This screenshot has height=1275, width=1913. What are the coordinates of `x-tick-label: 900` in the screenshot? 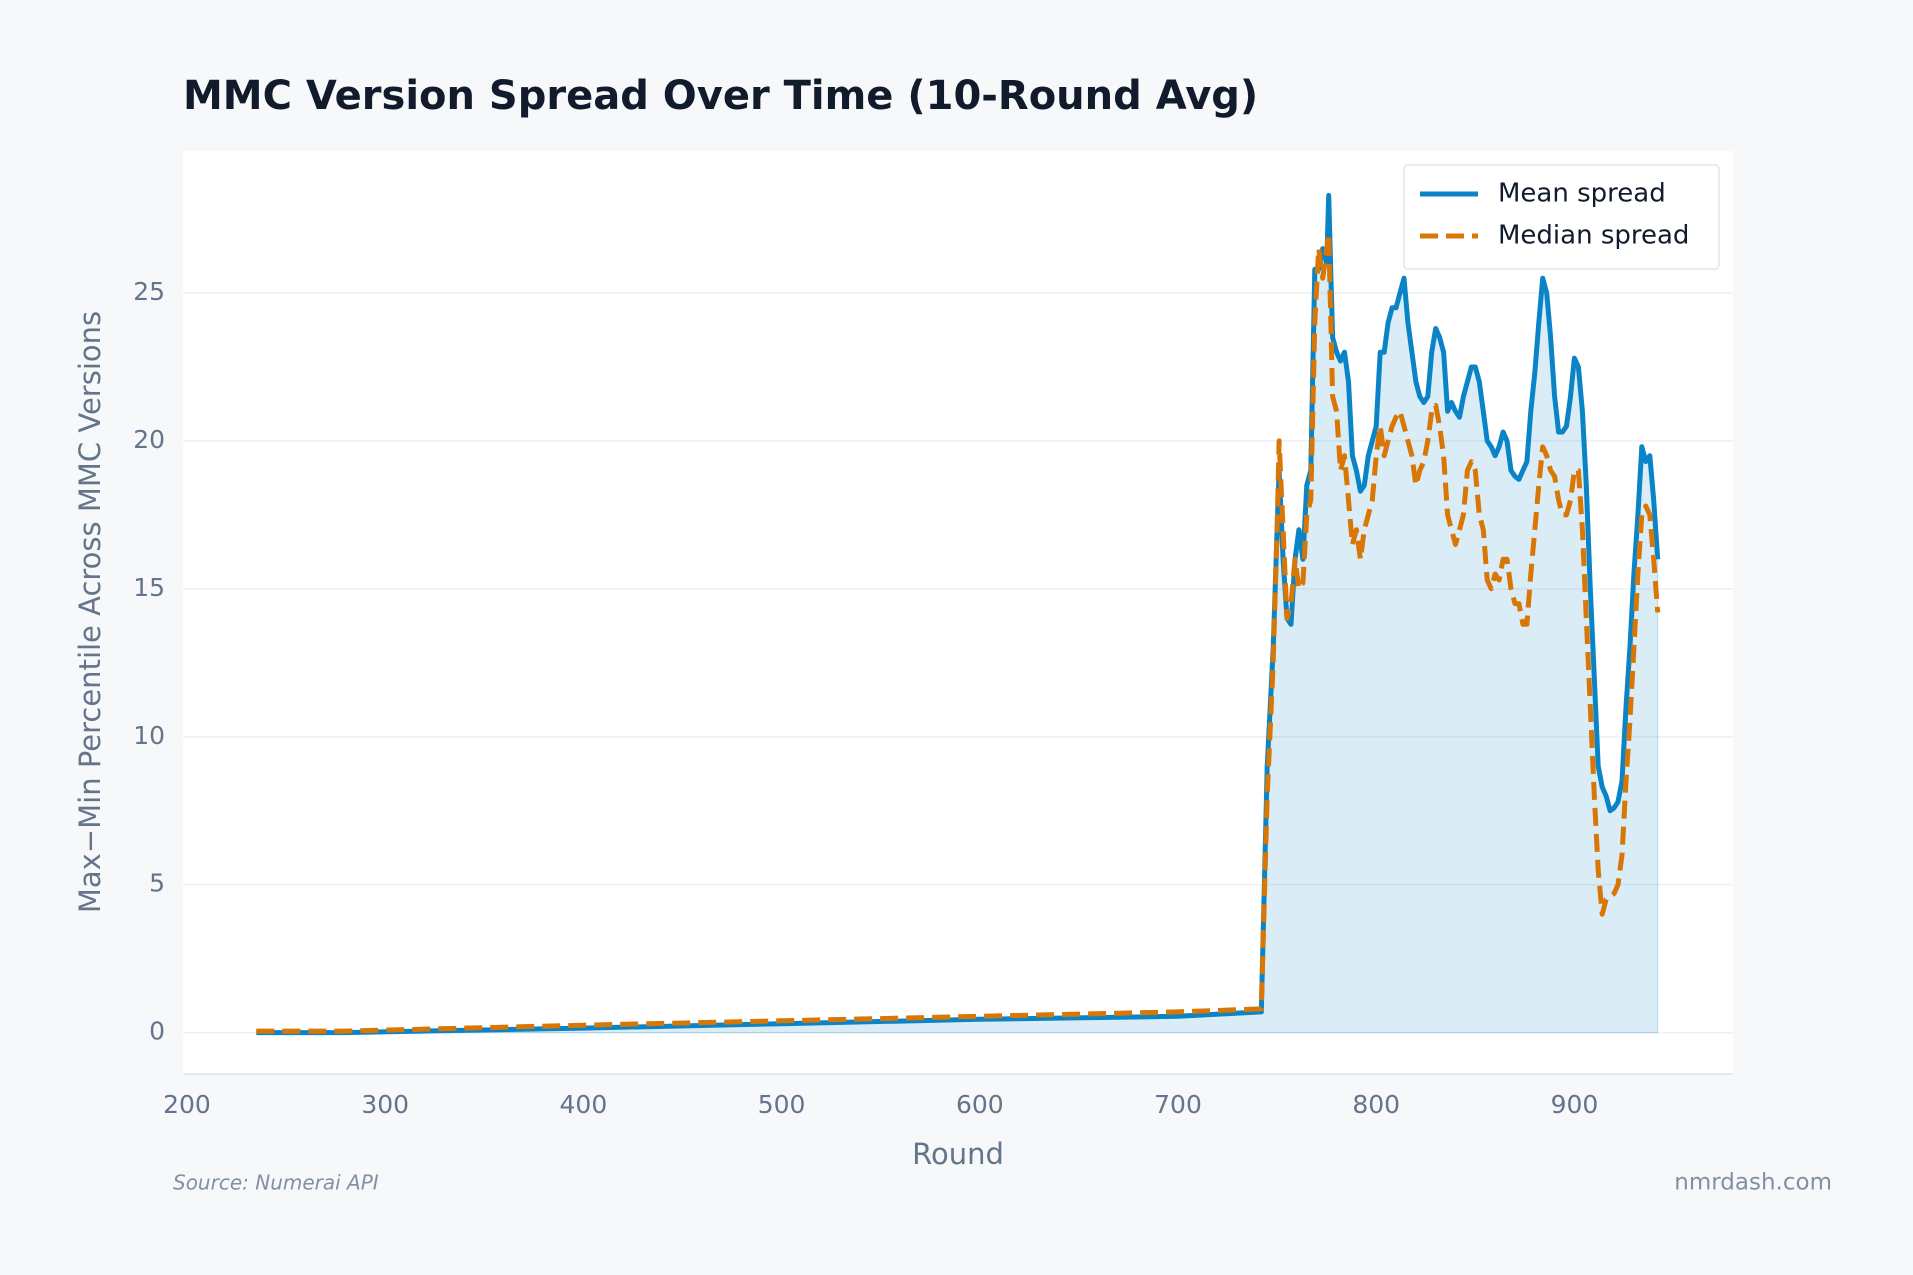 It's located at (1575, 1104).